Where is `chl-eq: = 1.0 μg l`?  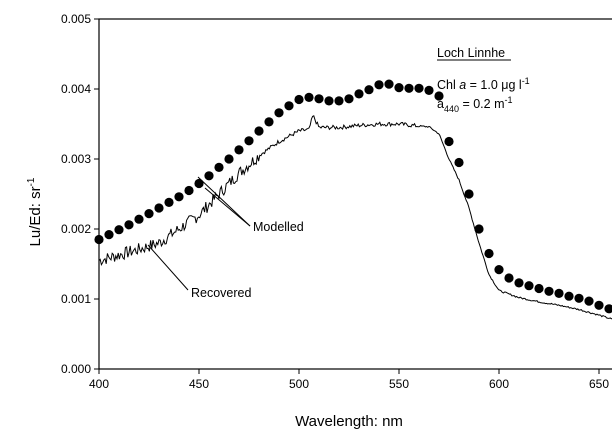
chl-eq: = 1.0 μg l is located at coordinates (494, 85).